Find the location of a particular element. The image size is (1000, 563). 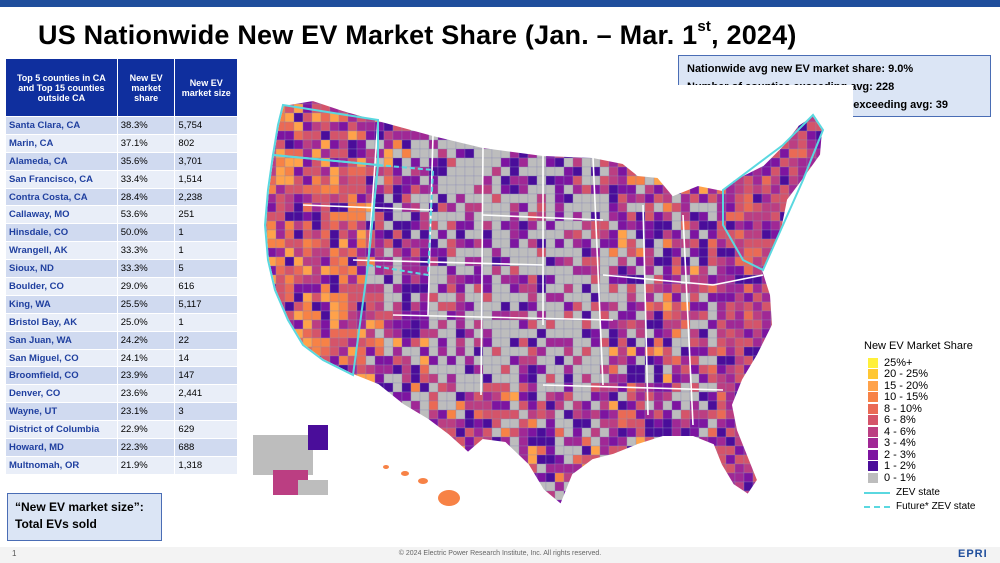

market-size: 2,238 is located at coordinates (206, 197).